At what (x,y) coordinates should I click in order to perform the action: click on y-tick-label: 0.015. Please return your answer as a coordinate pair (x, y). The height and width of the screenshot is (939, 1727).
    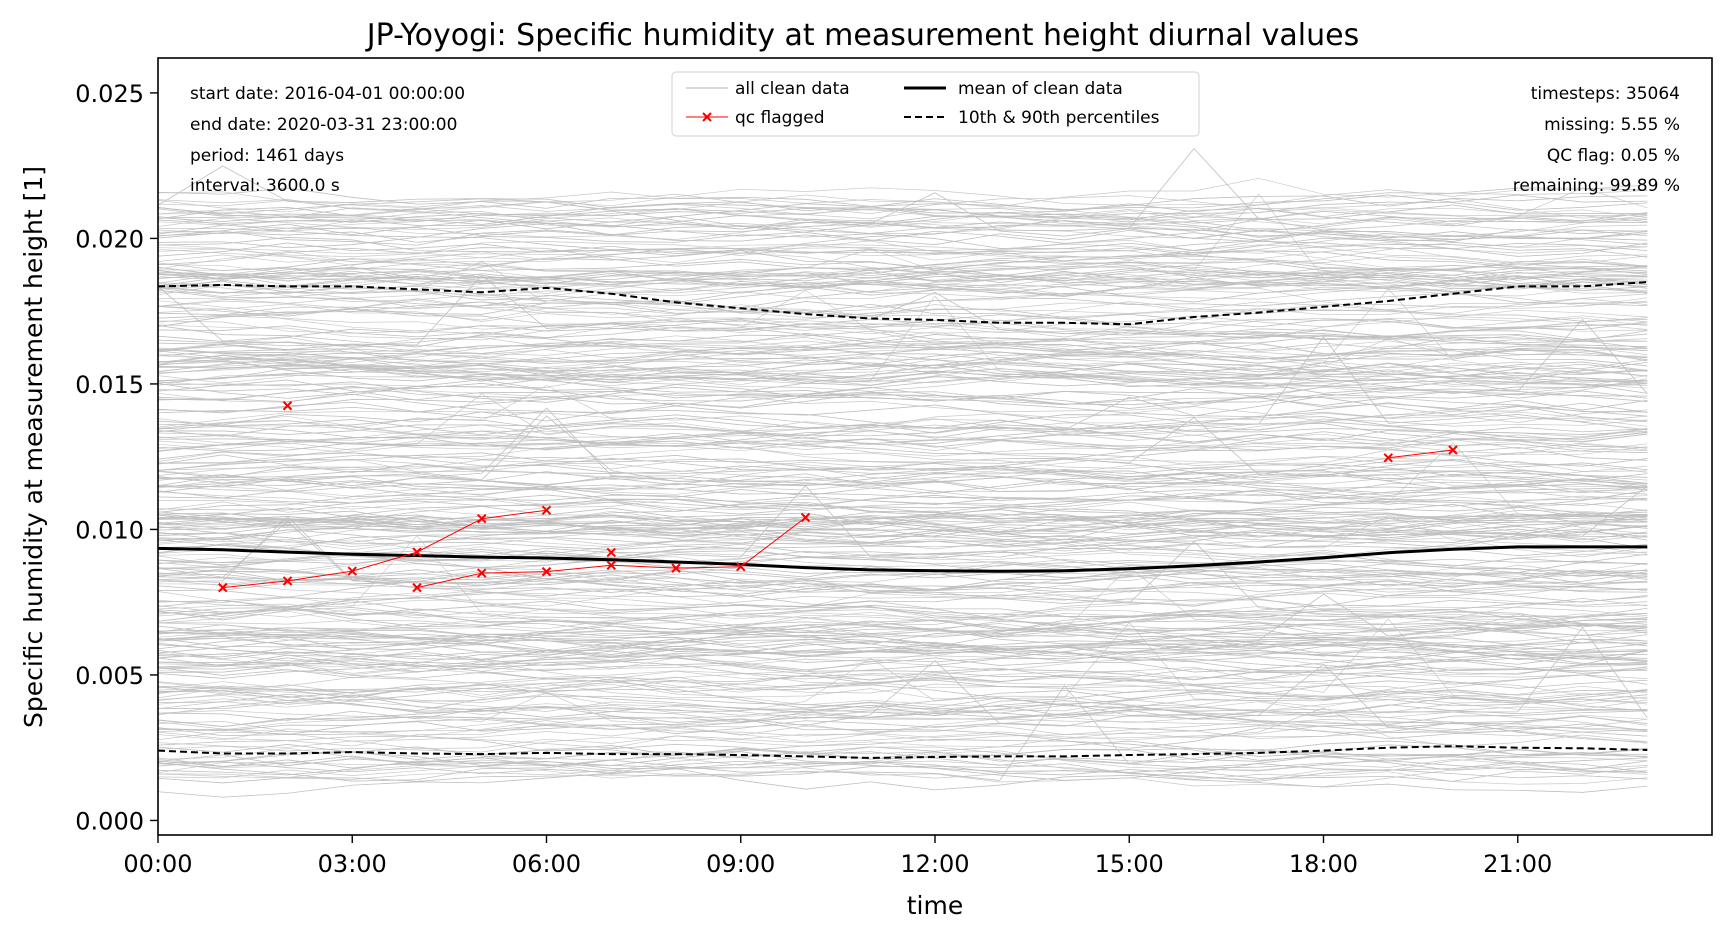
    Looking at the image, I should click on (109, 385).